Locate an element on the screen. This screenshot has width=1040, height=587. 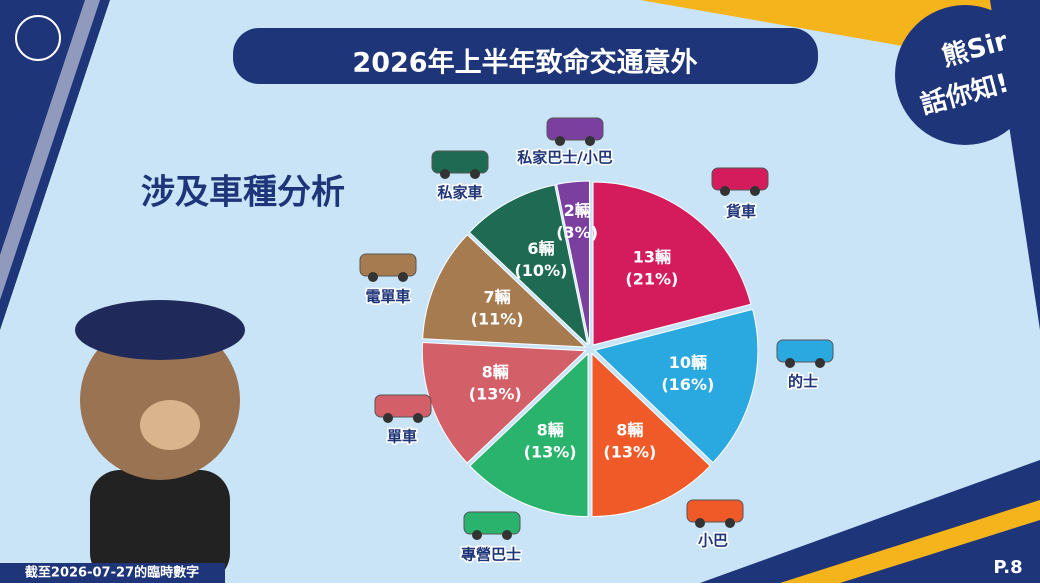
logo is located at coordinates (38, 38).